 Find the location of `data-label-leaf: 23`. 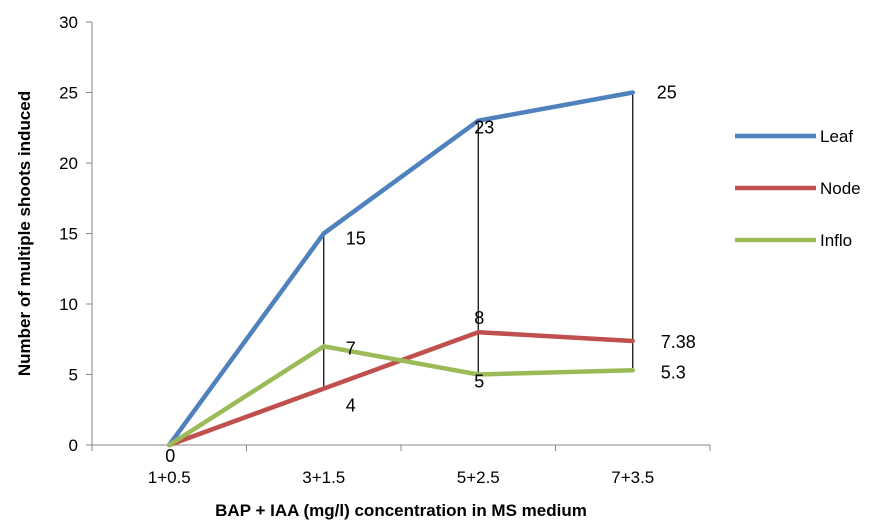

data-label-leaf: 23 is located at coordinates (484, 128).